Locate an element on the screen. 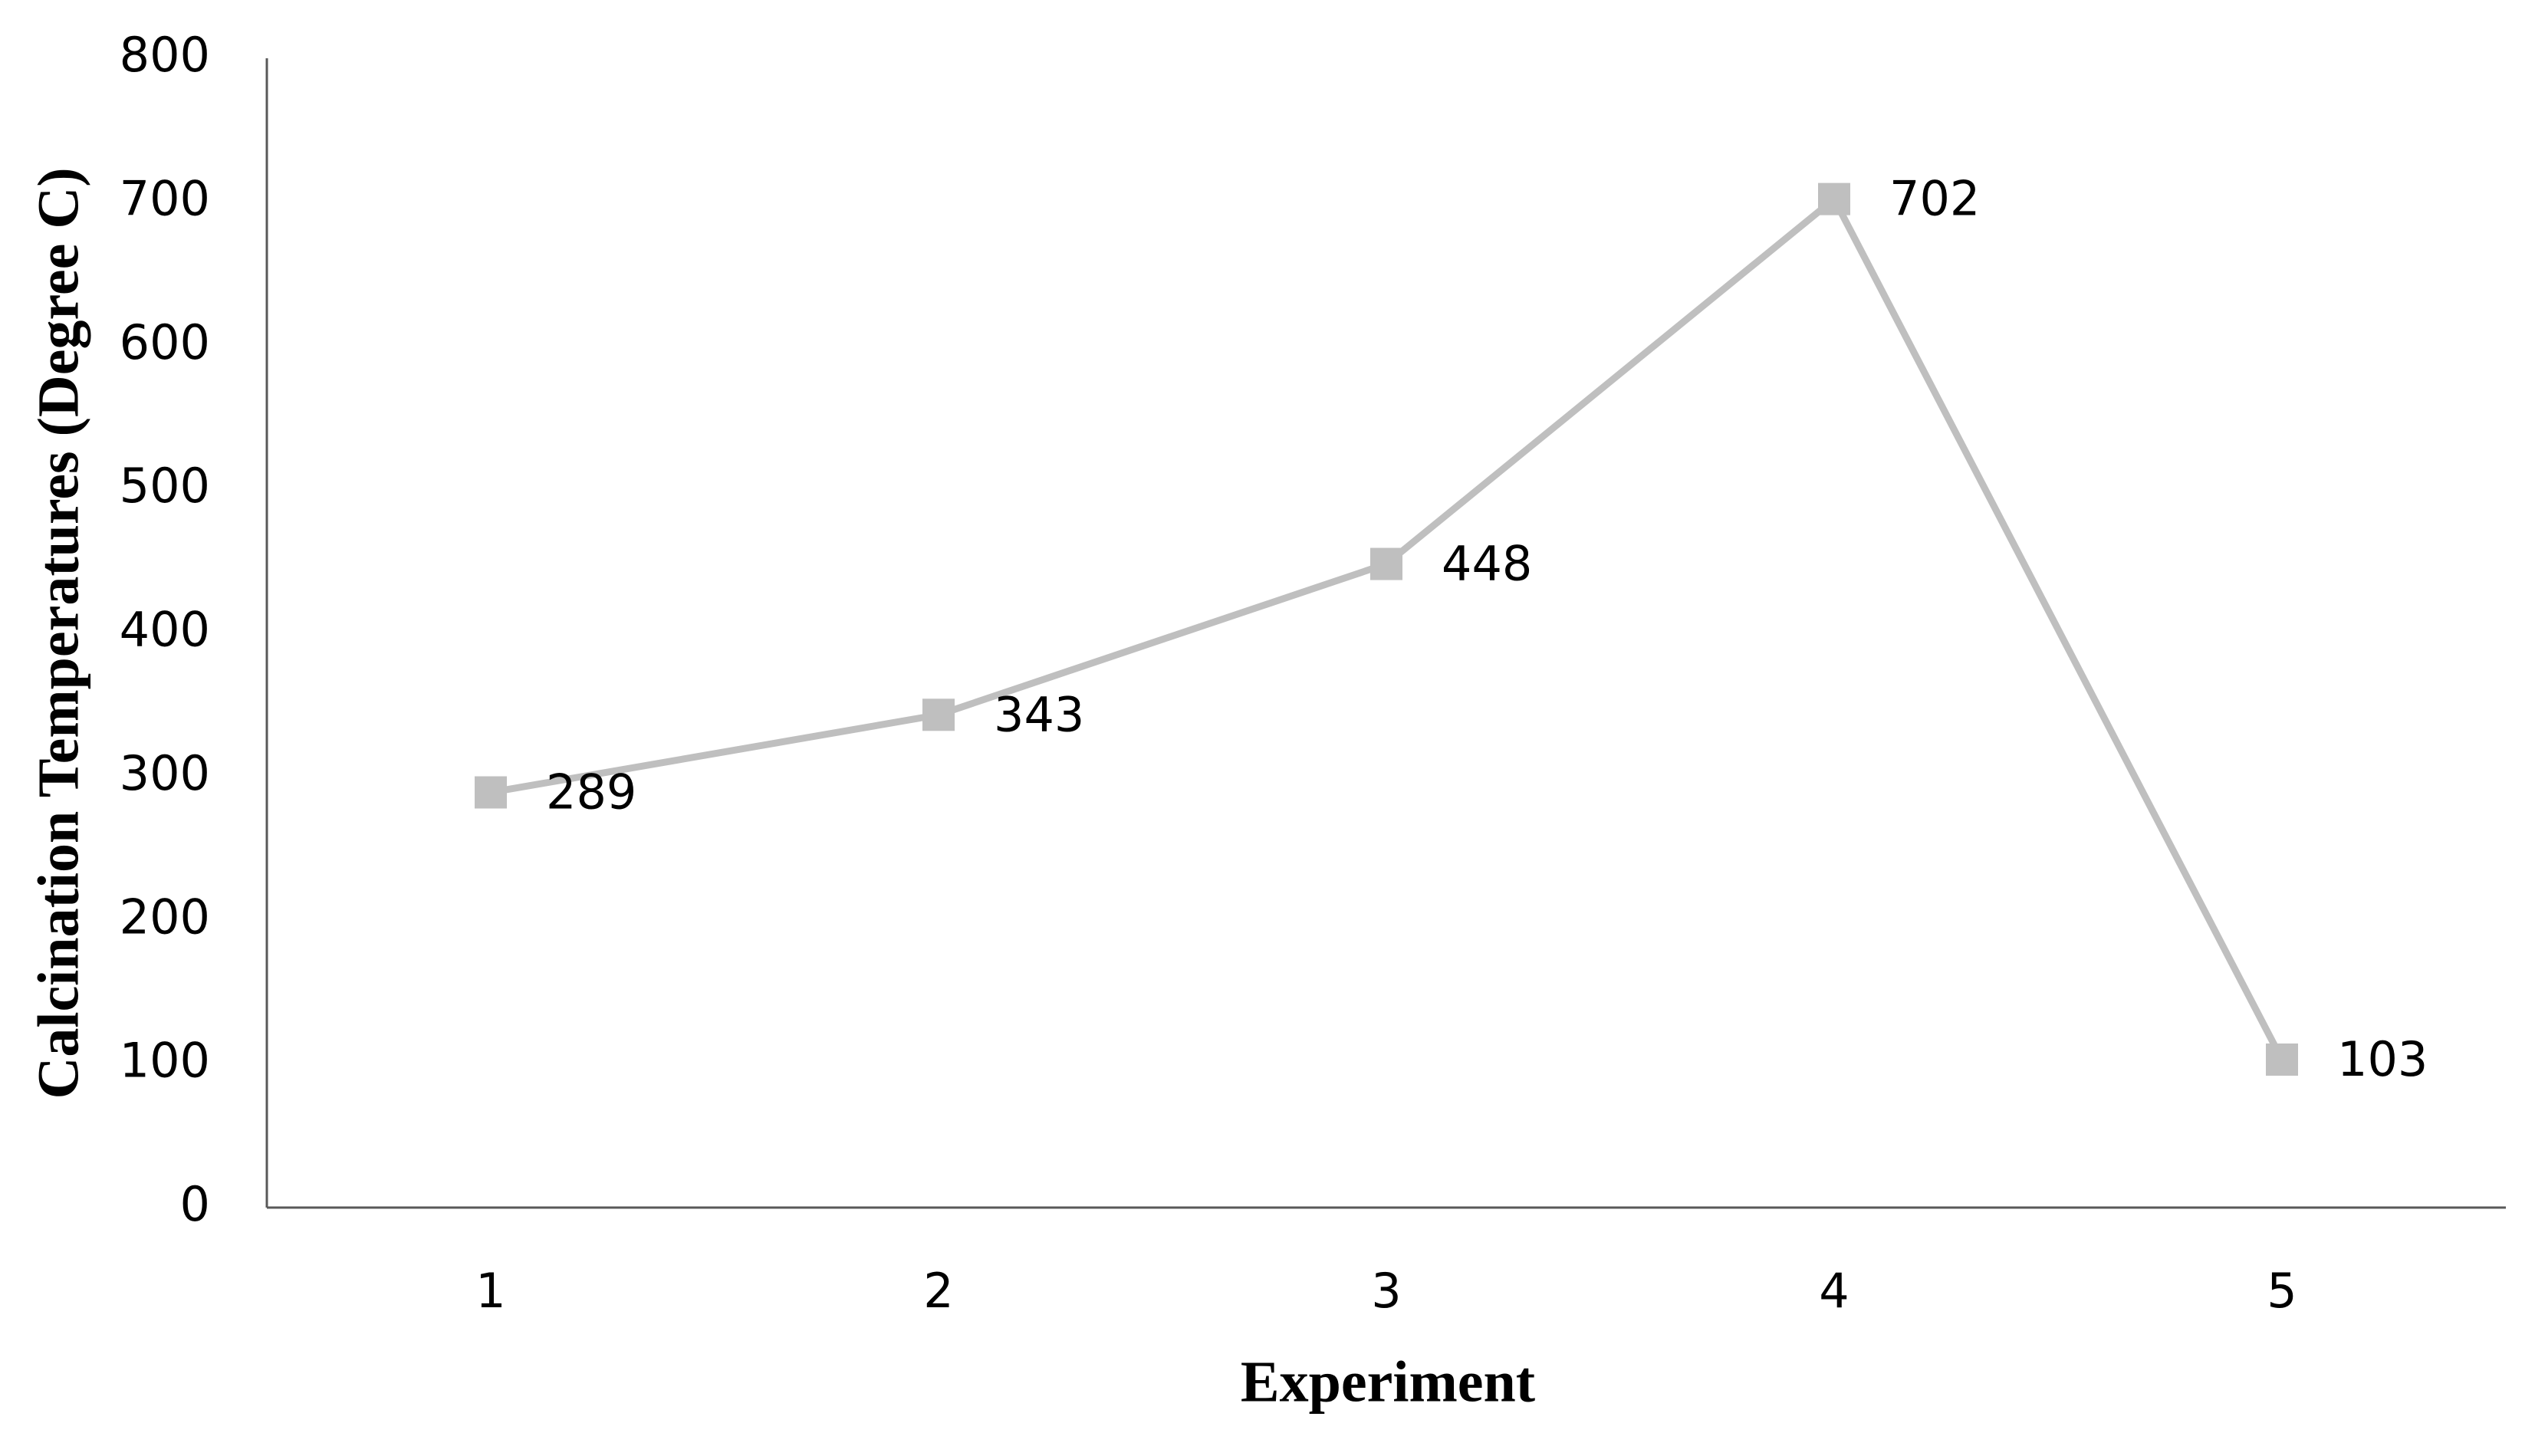 The width and height of the screenshot is (2535, 1456). y-tick-label: 500 is located at coordinates (165, 486).